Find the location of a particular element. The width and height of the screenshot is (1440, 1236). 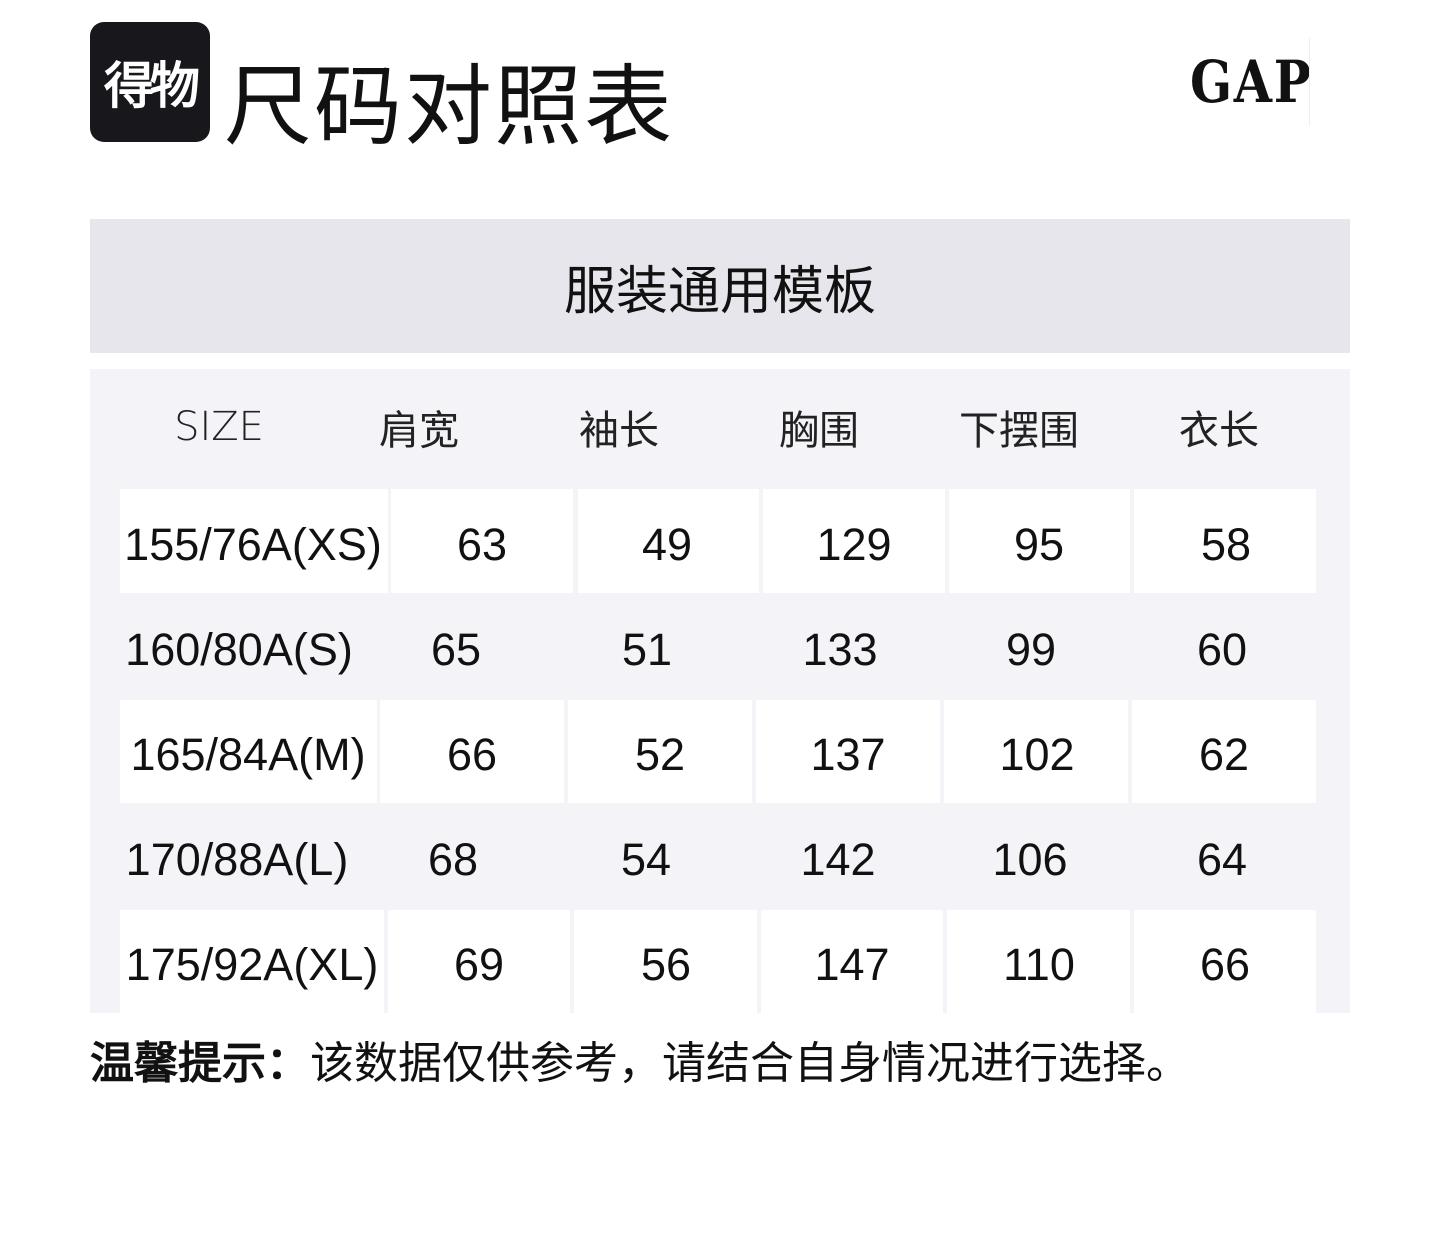

size-label: 170/88A(L) is located at coordinates (237, 859).